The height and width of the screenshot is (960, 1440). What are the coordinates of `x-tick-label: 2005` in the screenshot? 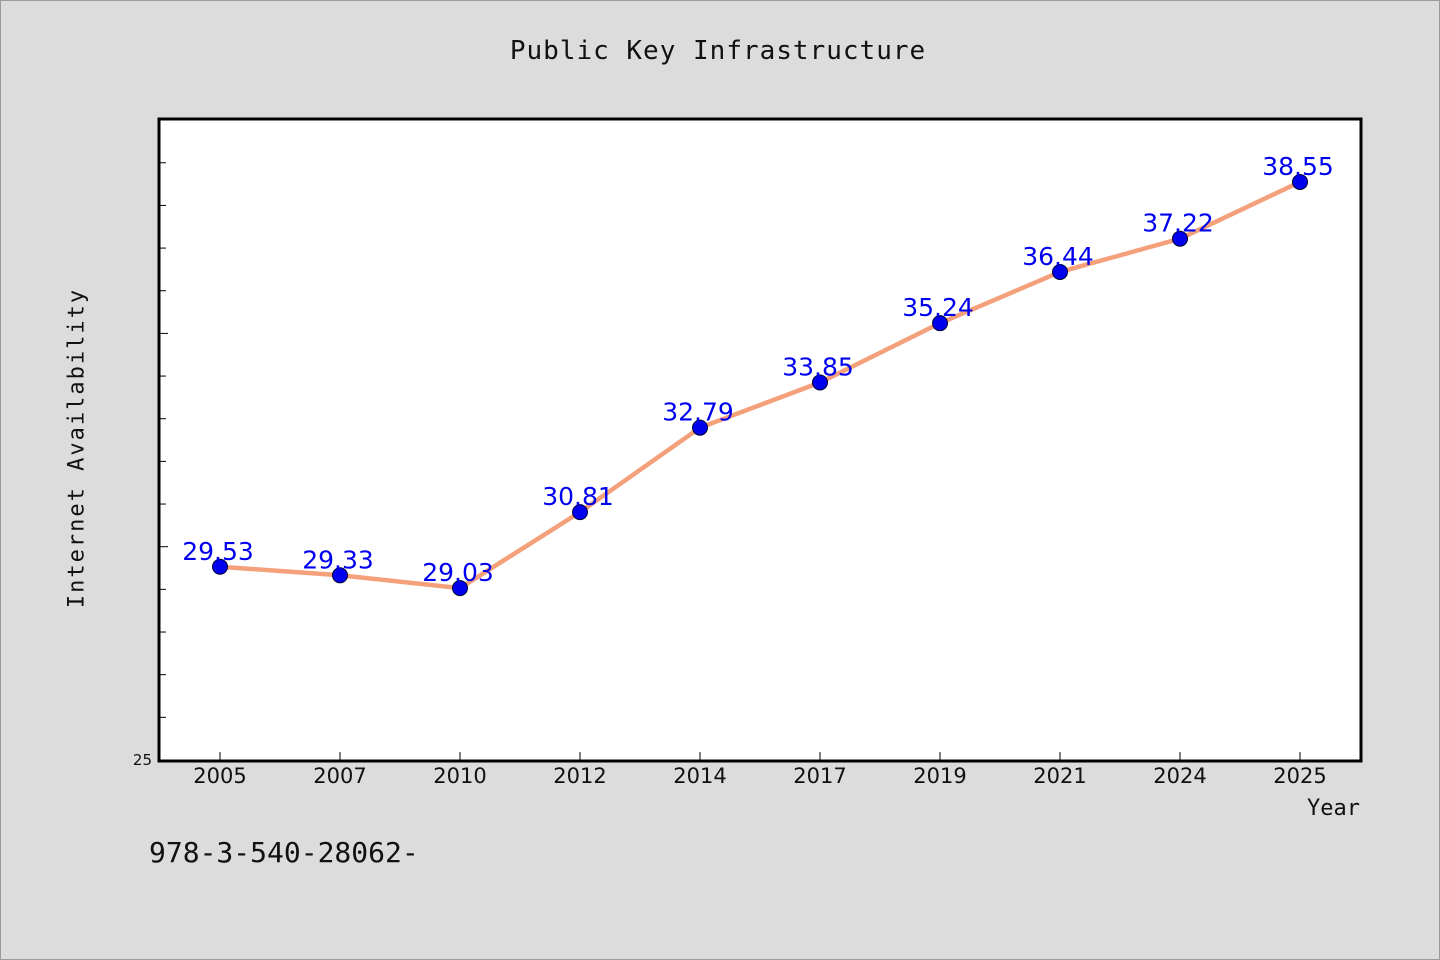 It's located at (219, 776).